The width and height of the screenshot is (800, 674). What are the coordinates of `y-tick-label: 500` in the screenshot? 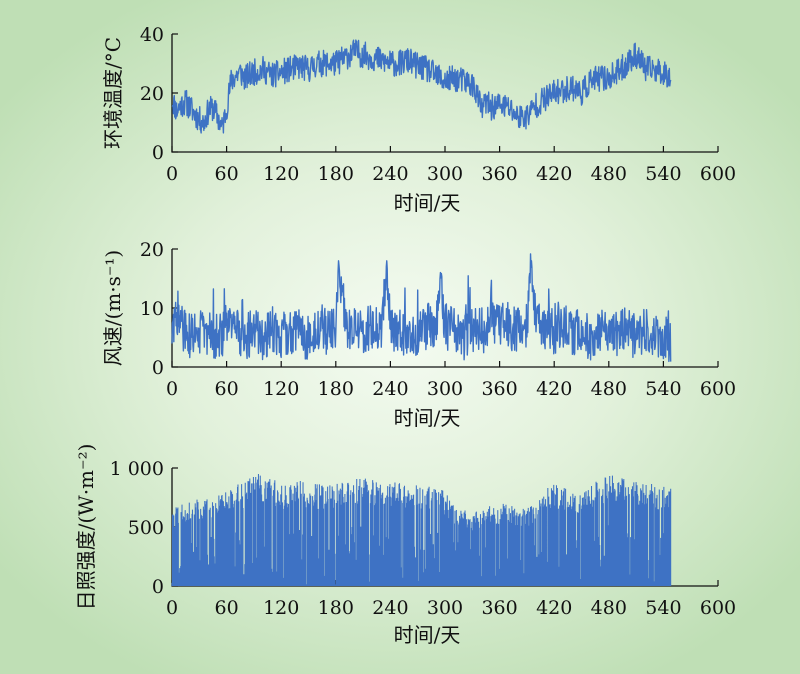 It's located at (146, 528).